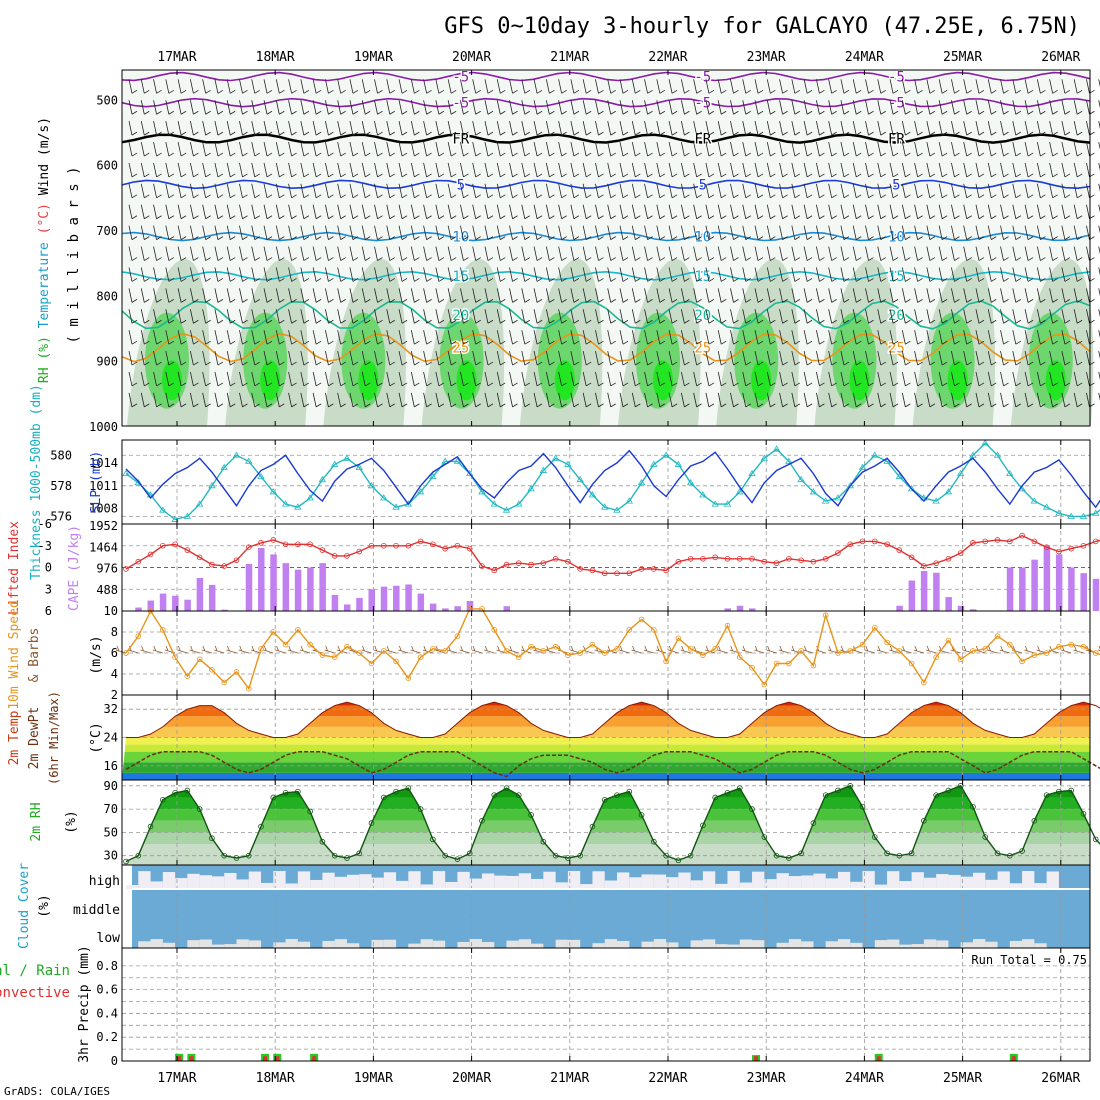 This screenshot has width=1100, height=1100. I want to click on isotherm-label: 5, so click(896, 185).